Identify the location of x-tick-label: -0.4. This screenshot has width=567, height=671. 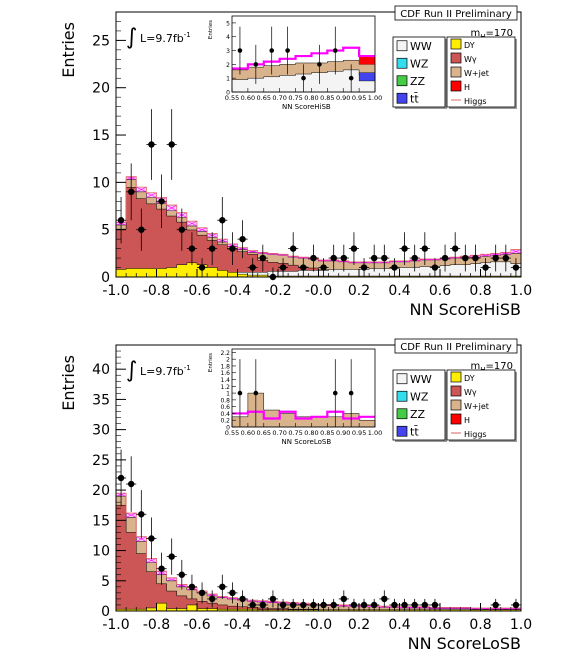
(237, 291).